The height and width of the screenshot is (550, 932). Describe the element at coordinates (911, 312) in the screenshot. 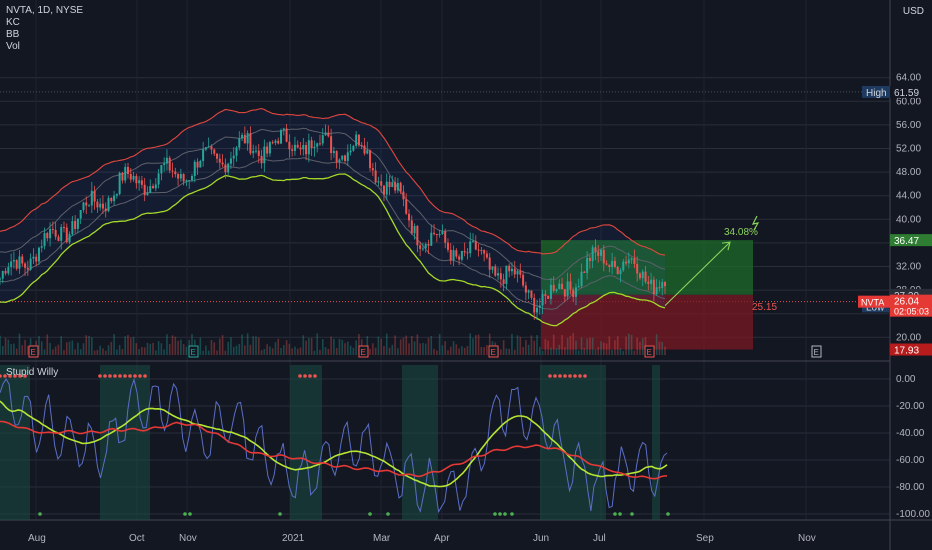

I see `countdown: 02:05:03` at that location.